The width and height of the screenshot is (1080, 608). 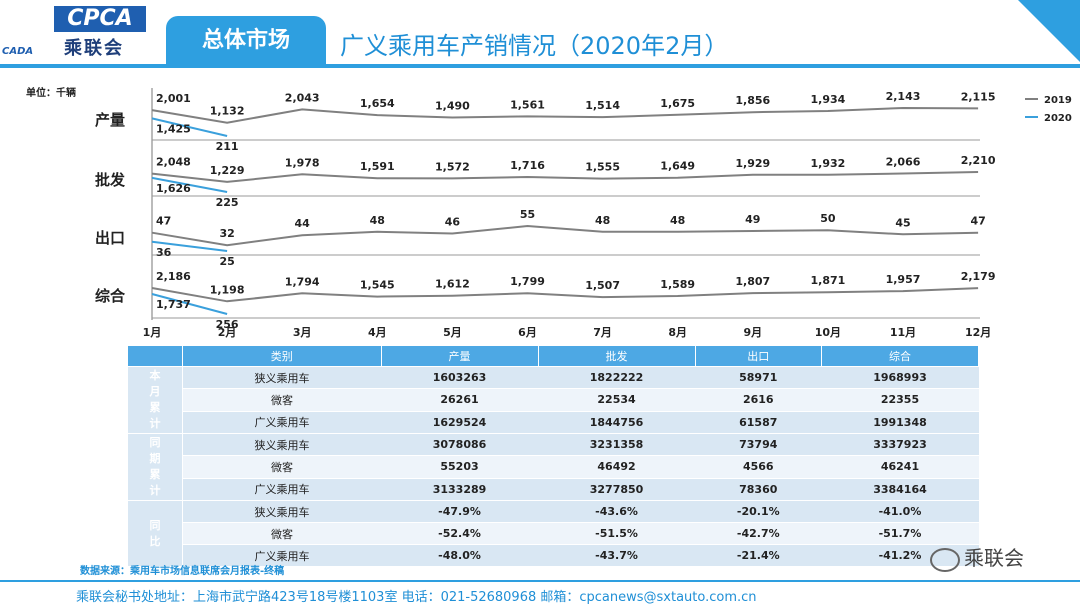 What do you see at coordinates (978, 276) in the screenshot?
I see `data-label: 2,179` at bounding box center [978, 276].